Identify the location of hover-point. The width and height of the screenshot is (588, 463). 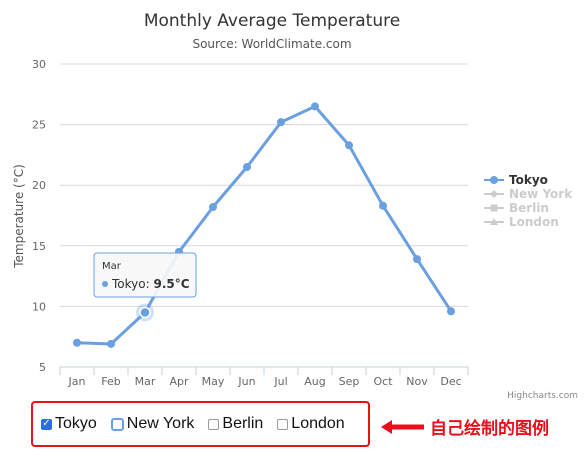
(145, 312).